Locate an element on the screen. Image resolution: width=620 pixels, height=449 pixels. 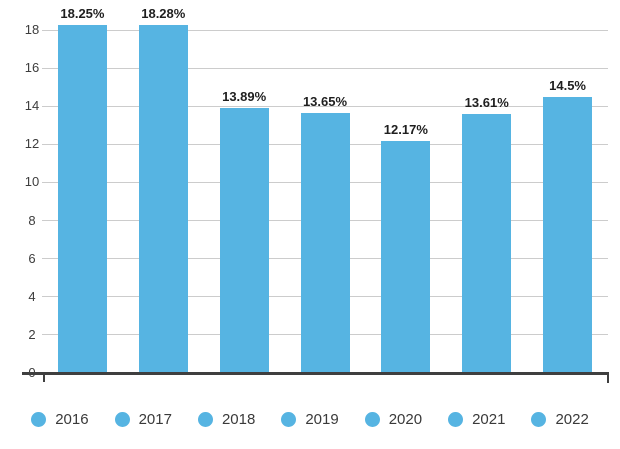
legend-item-2018: 2018 is located at coordinates (226, 419).